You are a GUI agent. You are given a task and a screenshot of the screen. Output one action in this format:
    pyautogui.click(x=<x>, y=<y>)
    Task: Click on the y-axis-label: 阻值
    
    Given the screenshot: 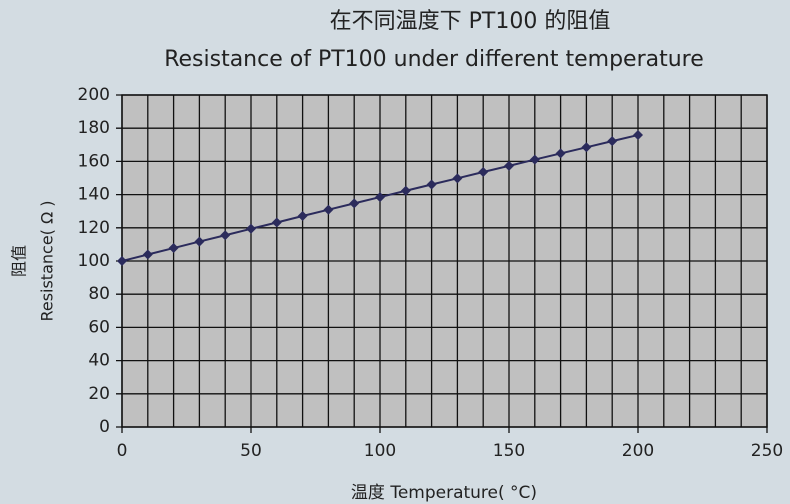 What is the action you would take?
    pyautogui.click(x=19, y=261)
    